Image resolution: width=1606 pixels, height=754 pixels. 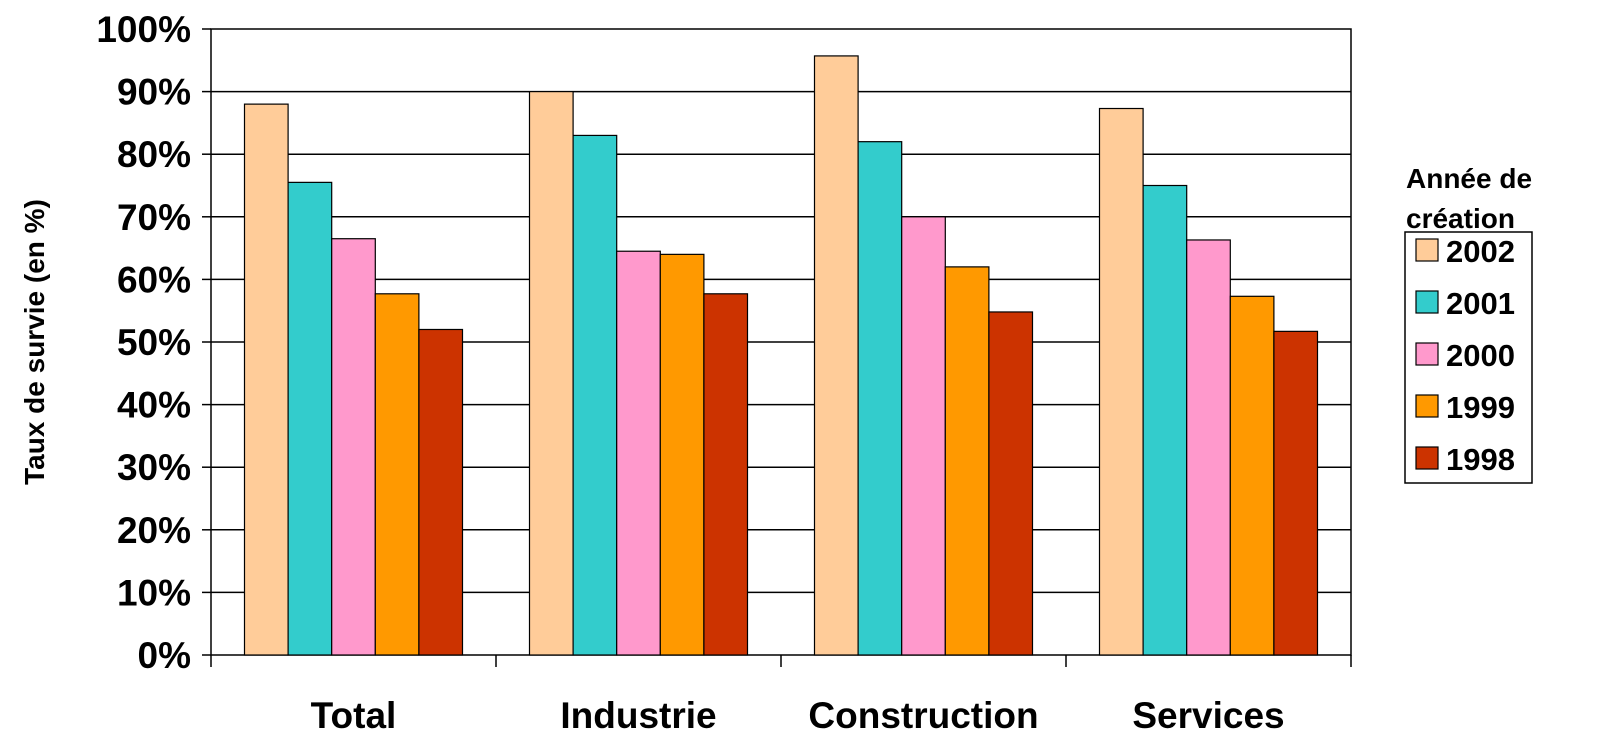 I want to click on category-label-construction: Construction, so click(x=923, y=715).